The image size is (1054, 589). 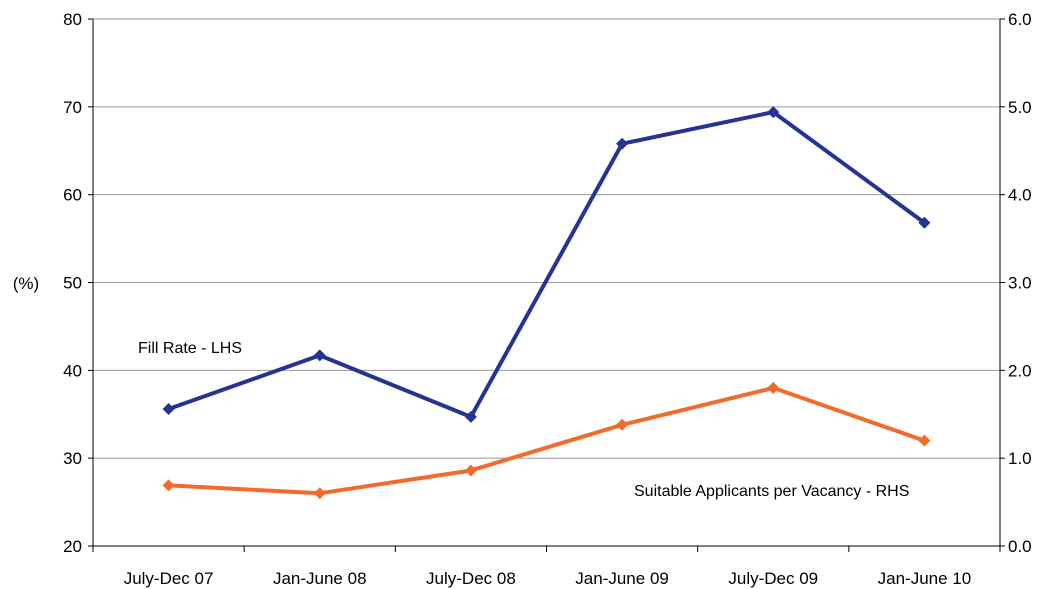 What do you see at coordinates (72, 458) in the screenshot?
I see `left-tick-label: 30` at bounding box center [72, 458].